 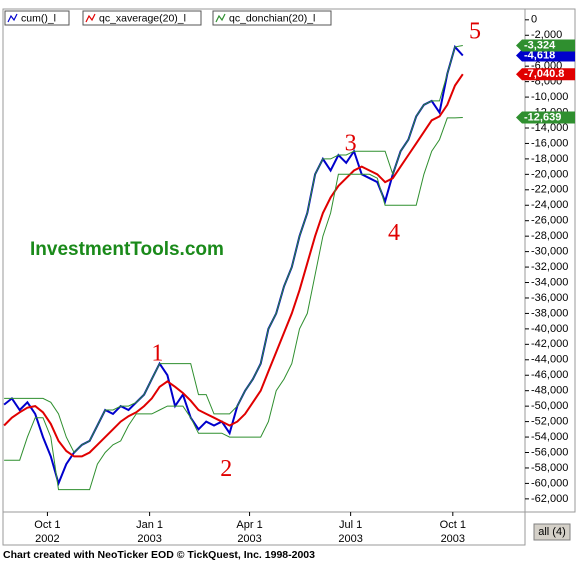 I want to click on x-tick-label: Jul 1, so click(x=350, y=525).